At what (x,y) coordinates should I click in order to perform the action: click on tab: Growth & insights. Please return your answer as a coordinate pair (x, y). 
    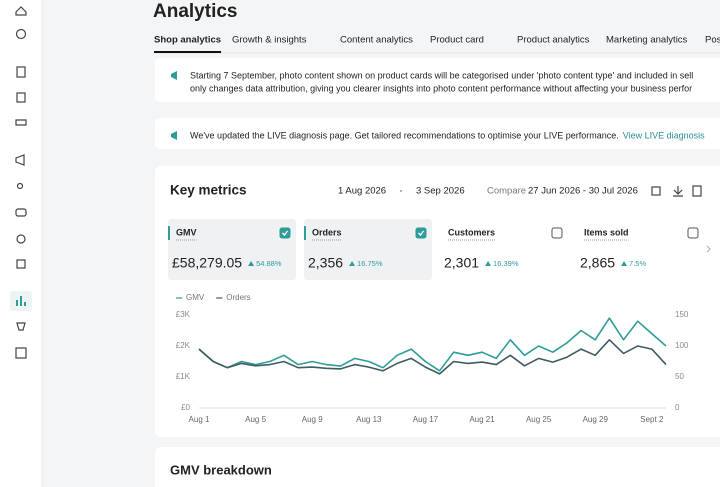
    Looking at the image, I should click on (269, 40).